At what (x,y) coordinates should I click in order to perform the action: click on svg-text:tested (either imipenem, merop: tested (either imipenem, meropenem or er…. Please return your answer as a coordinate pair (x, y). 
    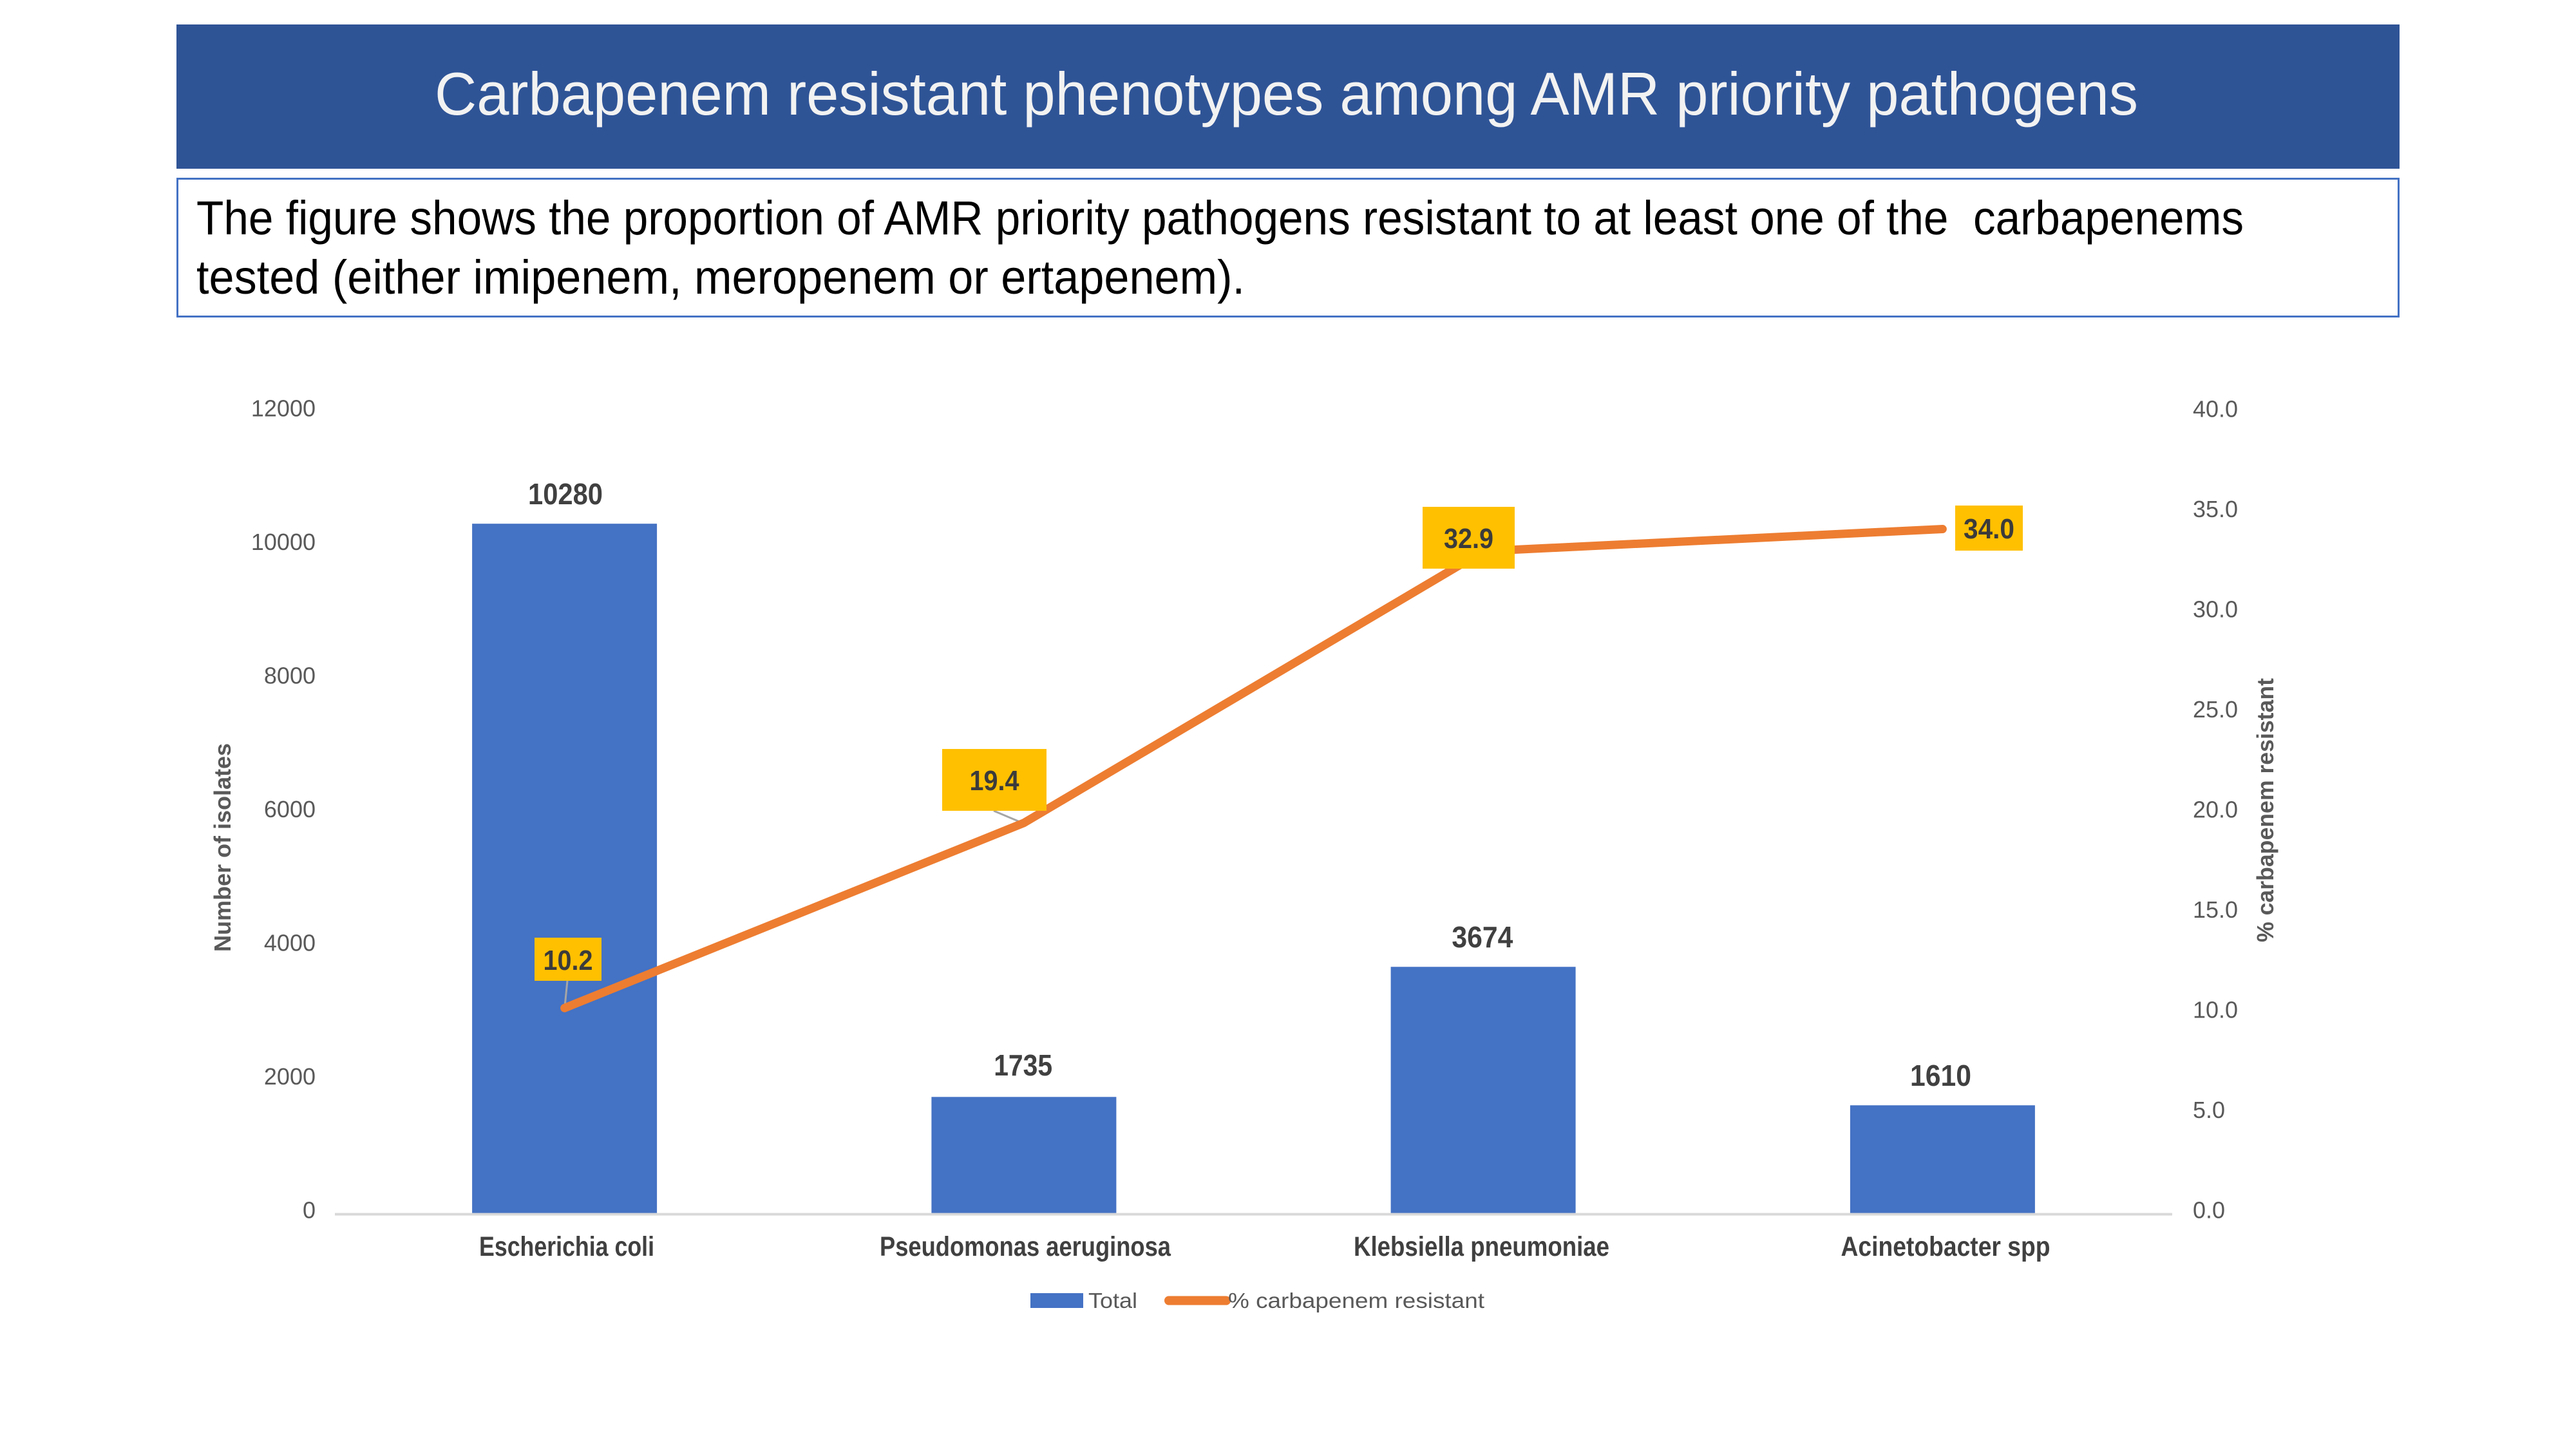
    Looking at the image, I should click on (720, 277).